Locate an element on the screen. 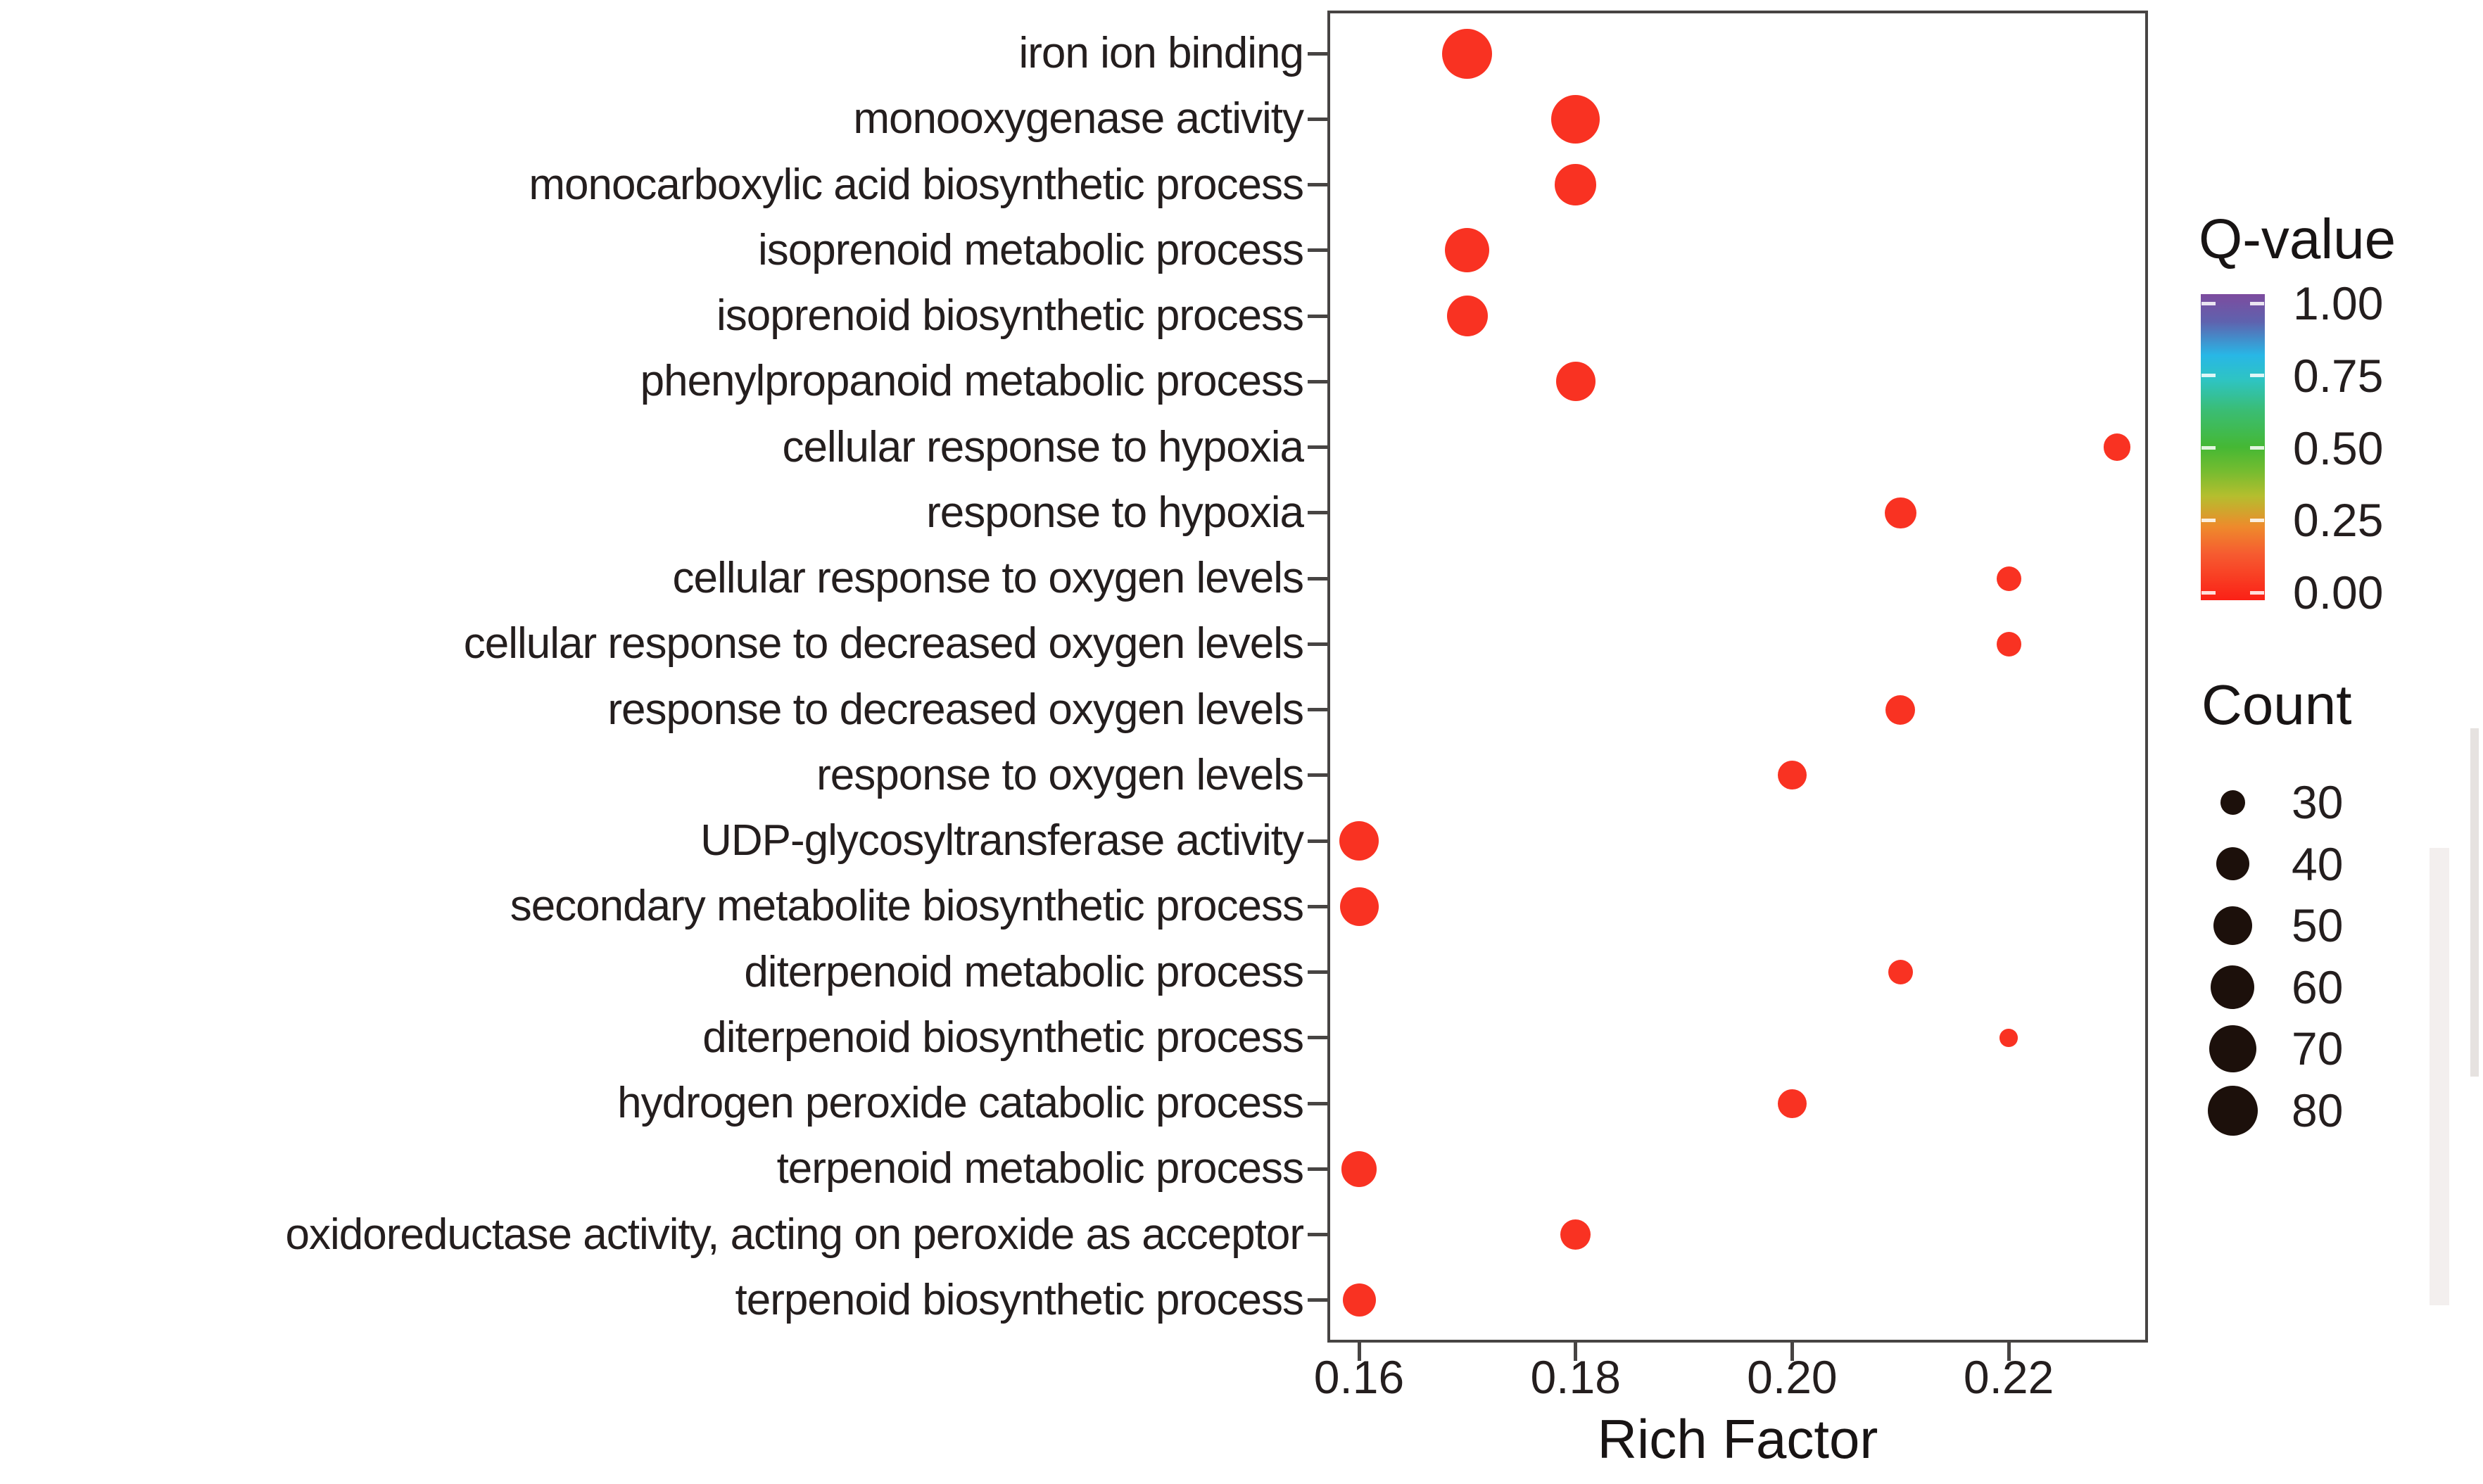  y-axis-label: UDP-glycosyltransferase activity is located at coordinates (1002, 841).